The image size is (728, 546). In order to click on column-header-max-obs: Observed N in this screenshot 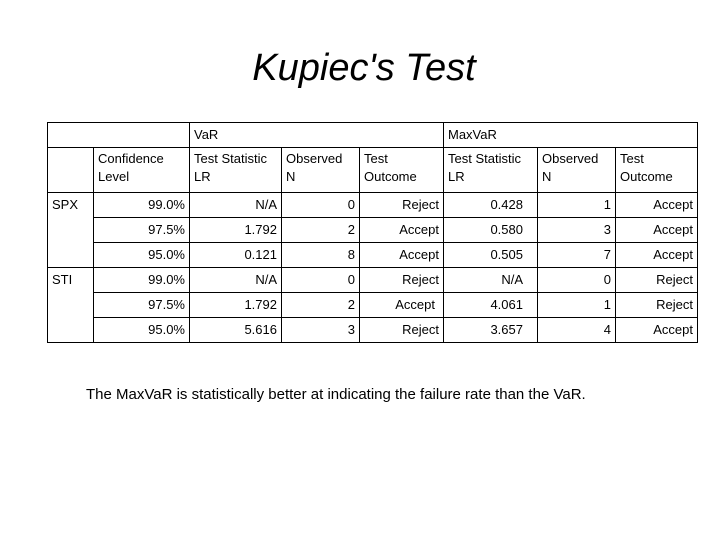, I will do `click(576, 170)`.